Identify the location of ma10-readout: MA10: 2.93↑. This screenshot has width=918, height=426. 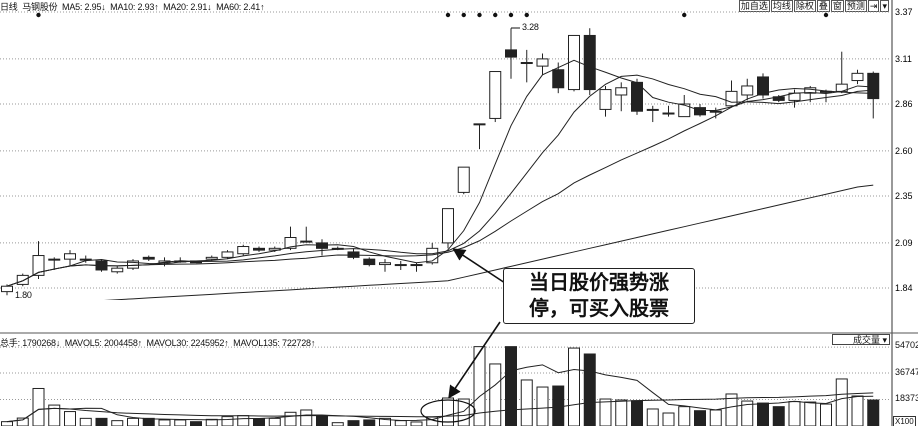
(134, 7).